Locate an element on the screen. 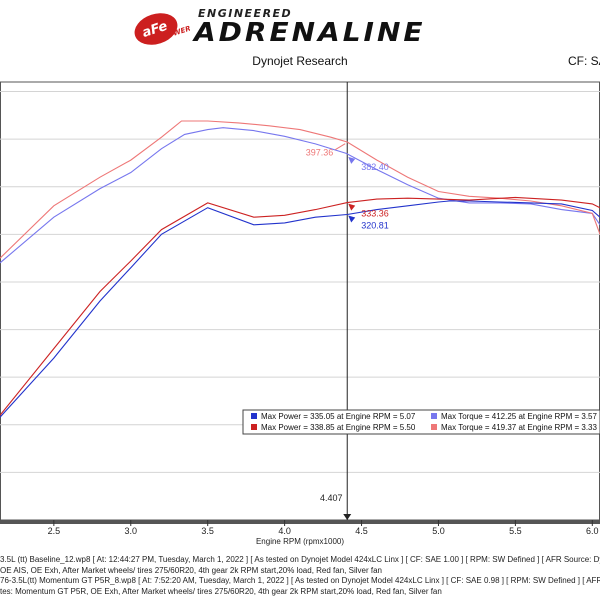 The height and width of the screenshot is (600, 600). legend-box is located at coordinates (421, 422).